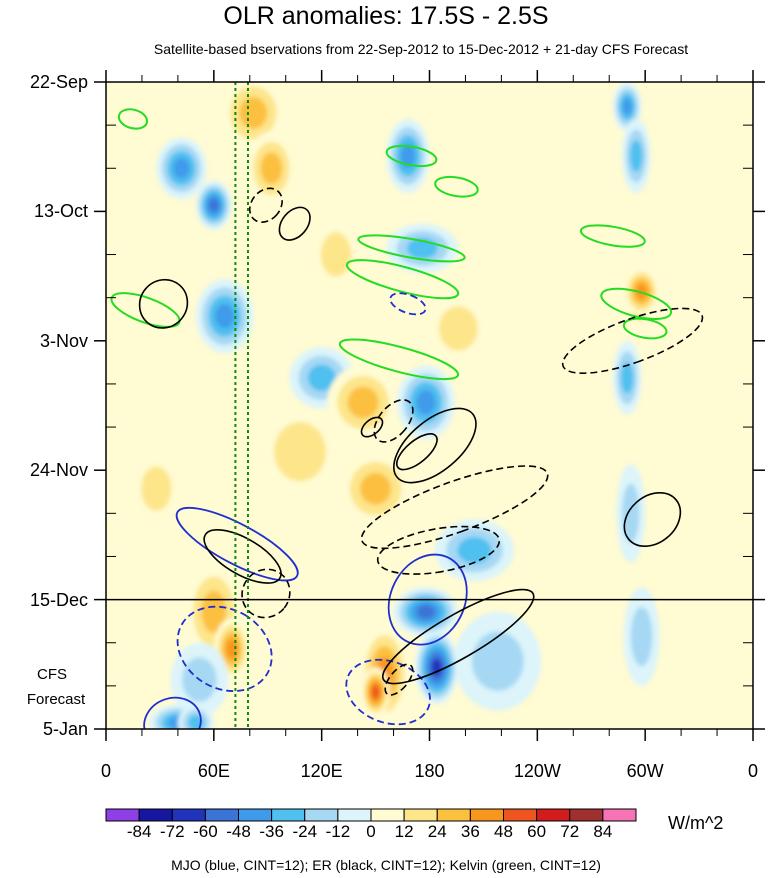 This screenshot has height=878, width=772. Describe the element at coordinates (696, 823) in the screenshot. I see `colorbar-units: W/m^2` at that location.